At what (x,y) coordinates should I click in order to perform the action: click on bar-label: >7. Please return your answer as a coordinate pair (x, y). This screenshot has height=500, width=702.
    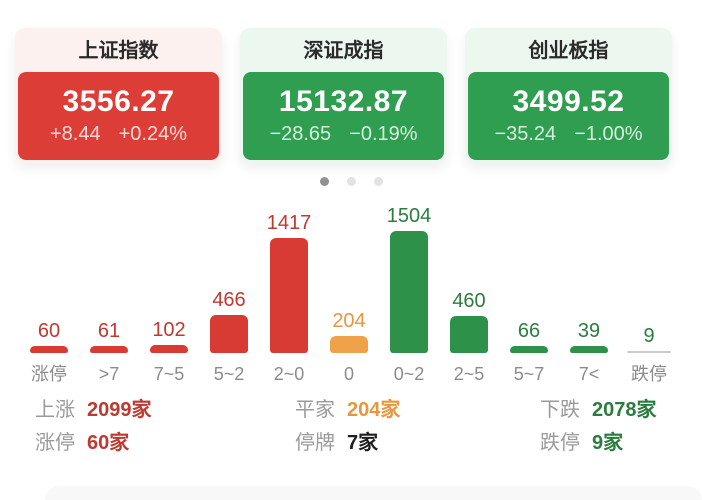
    Looking at the image, I should click on (109, 374).